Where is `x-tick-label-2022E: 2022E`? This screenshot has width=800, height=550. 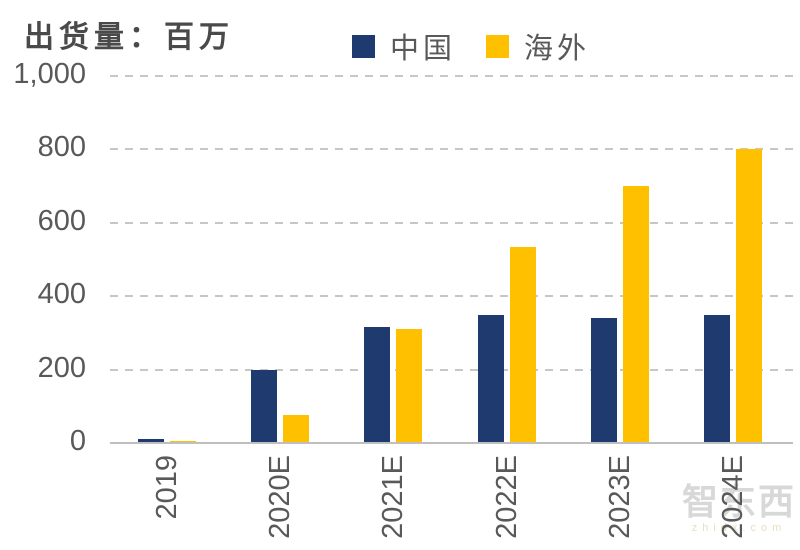 x-tick-label-2022E: 2022E is located at coordinates (506, 497).